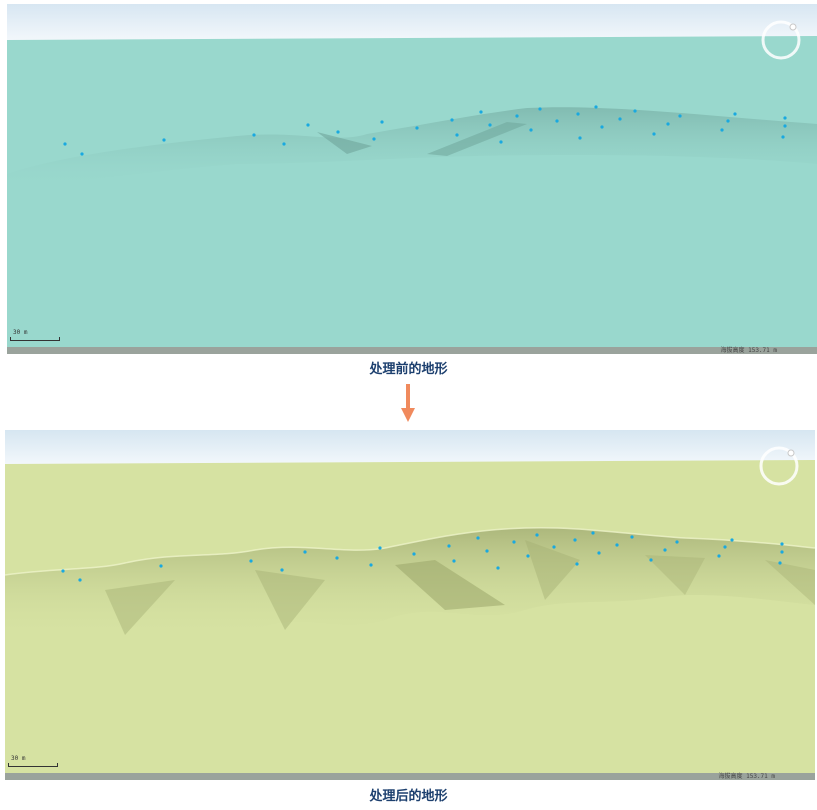 The width and height of the screenshot is (817, 810). I want to click on caption-after: 处理后的地形, so click(408, 795).